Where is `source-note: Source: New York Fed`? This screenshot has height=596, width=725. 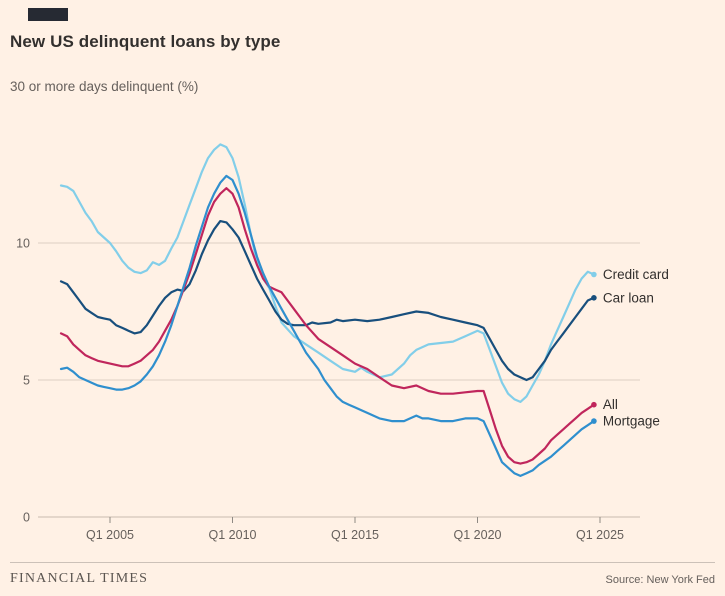
source-note: Source: New York Fed is located at coordinates (660, 580).